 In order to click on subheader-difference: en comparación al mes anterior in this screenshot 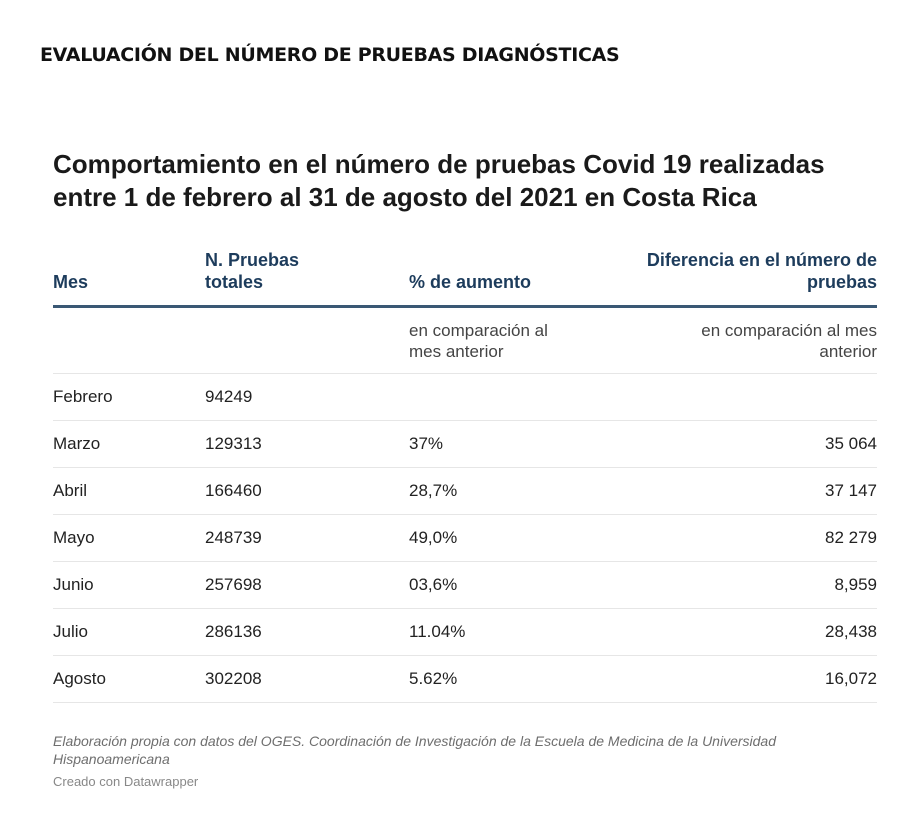, I will do `click(747, 340)`.